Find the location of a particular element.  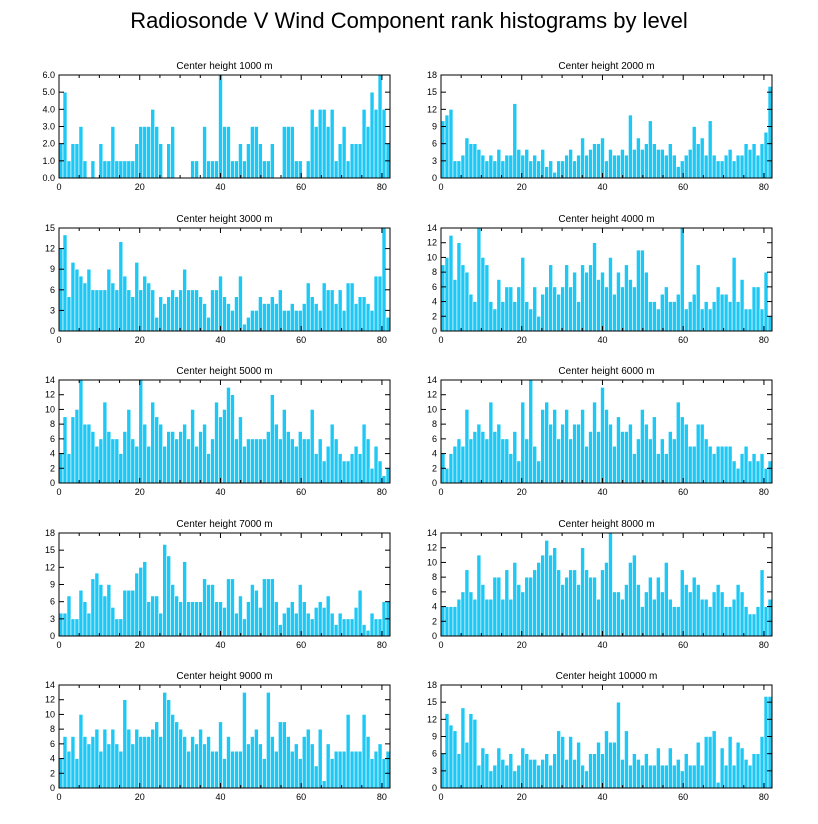

y-tick-label: 3.0 is located at coordinates (48, 127).